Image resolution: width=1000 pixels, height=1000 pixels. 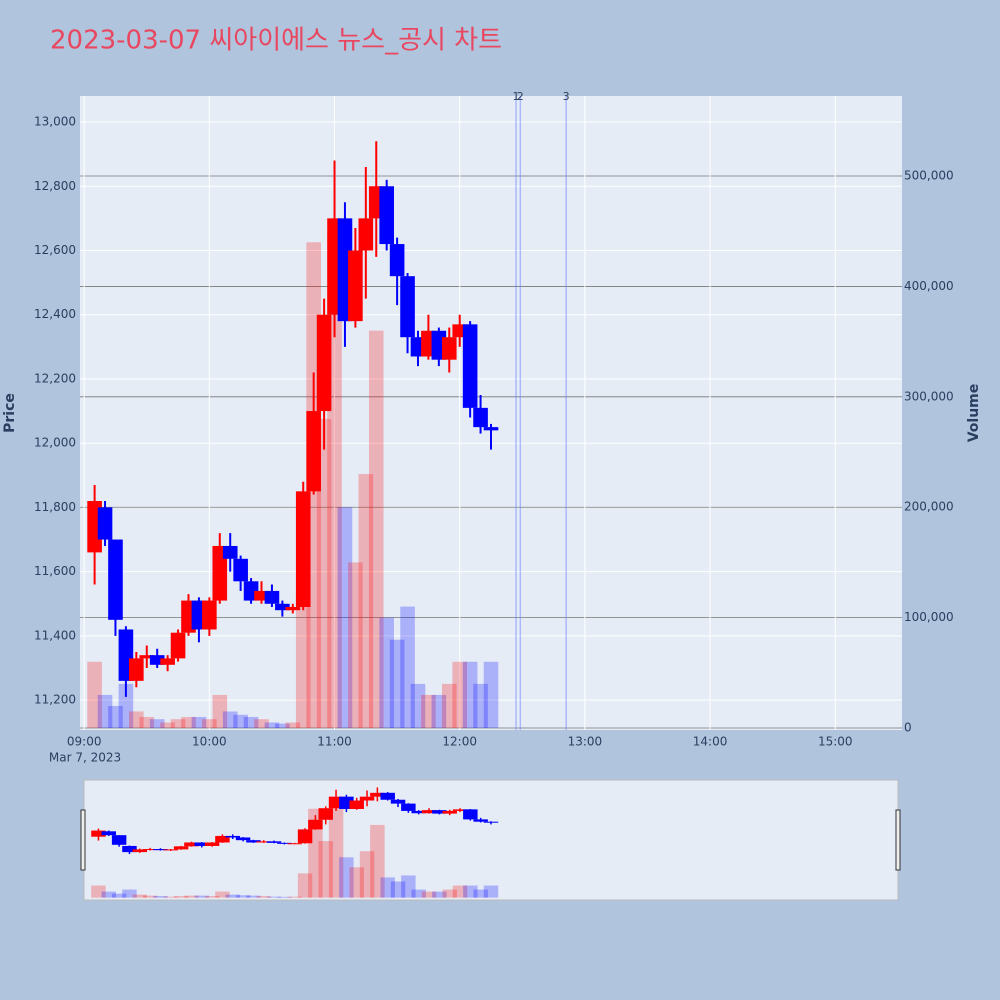 What do you see at coordinates (710, 742) in the screenshot?
I see `x-tick-label: 14:00` at bounding box center [710, 742].